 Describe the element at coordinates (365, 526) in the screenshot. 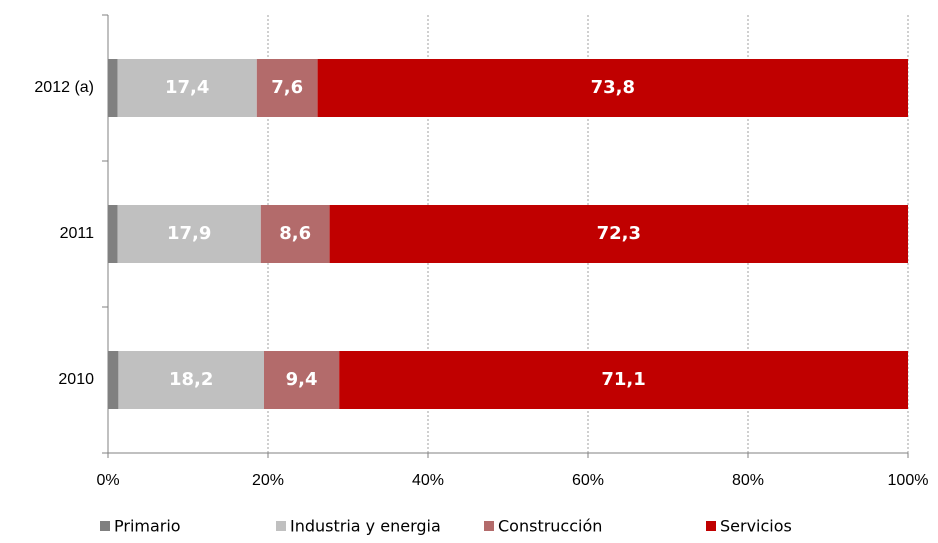

I see `legend-label: Industria y energia` at that location.